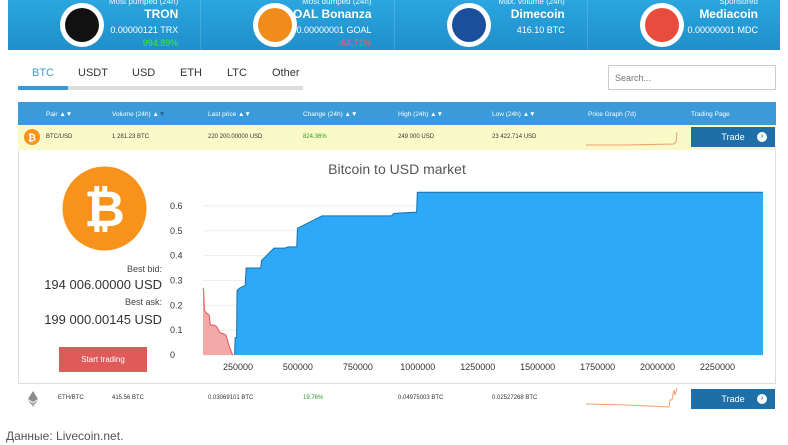 The width and height of the screenshot is (788, 445). Describe the element at coordinates (103, 284) in the screenshot. I see `best-bid-value: 194 006.00000 USD` at that location.